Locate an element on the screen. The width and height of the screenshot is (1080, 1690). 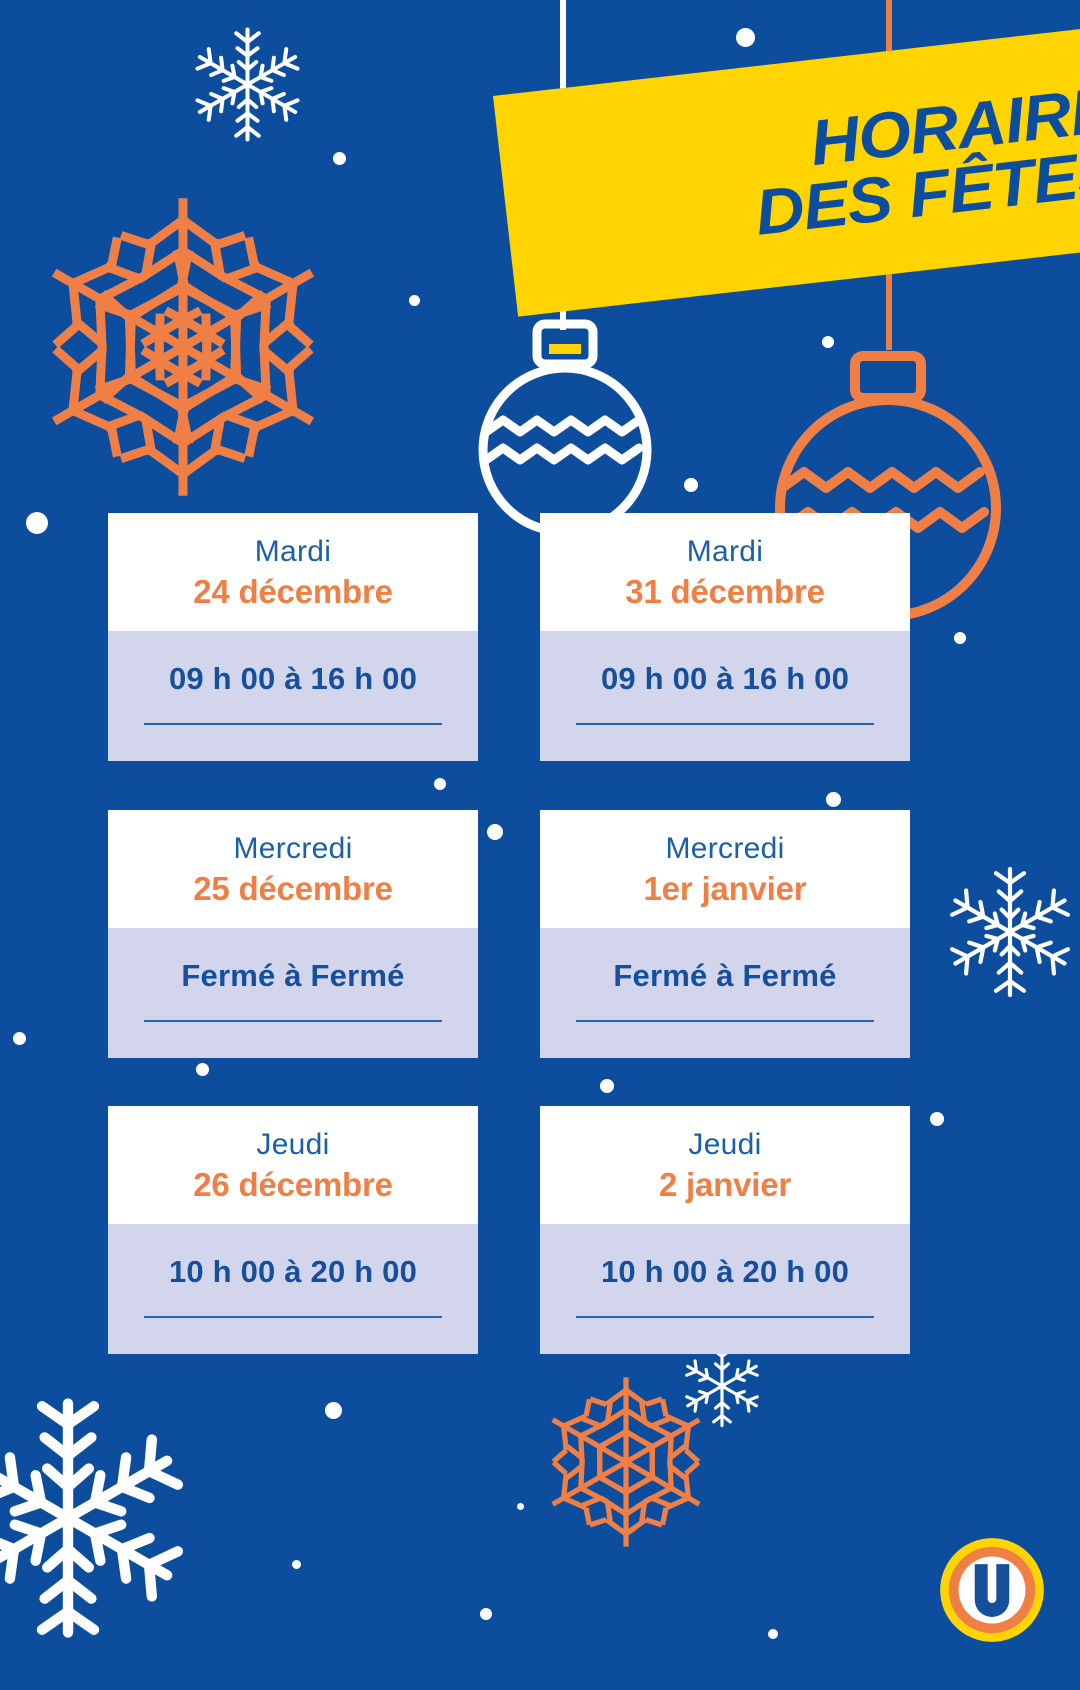
logo-letter-u is located at coordinates (992, 1590).